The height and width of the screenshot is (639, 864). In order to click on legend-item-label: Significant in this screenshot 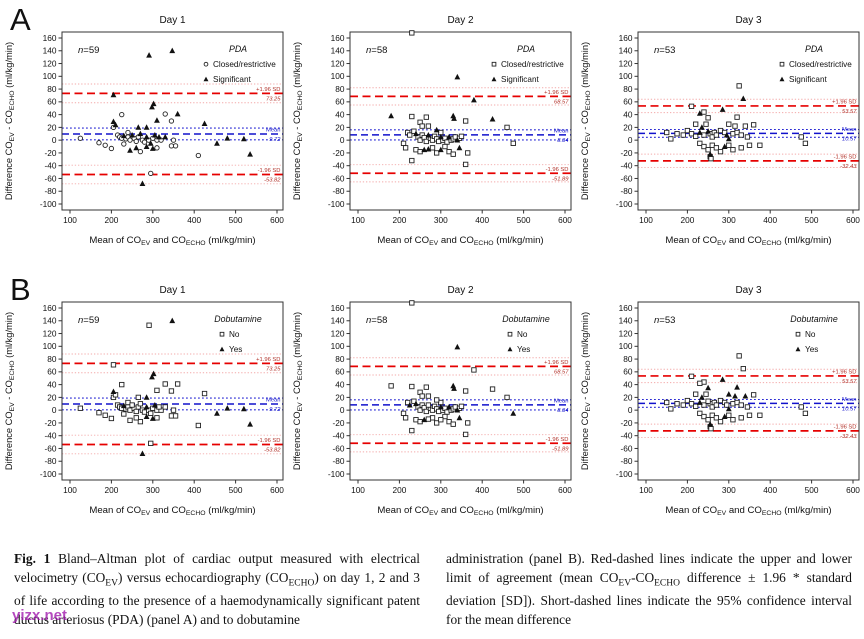, I will do `click(808, 79)`.